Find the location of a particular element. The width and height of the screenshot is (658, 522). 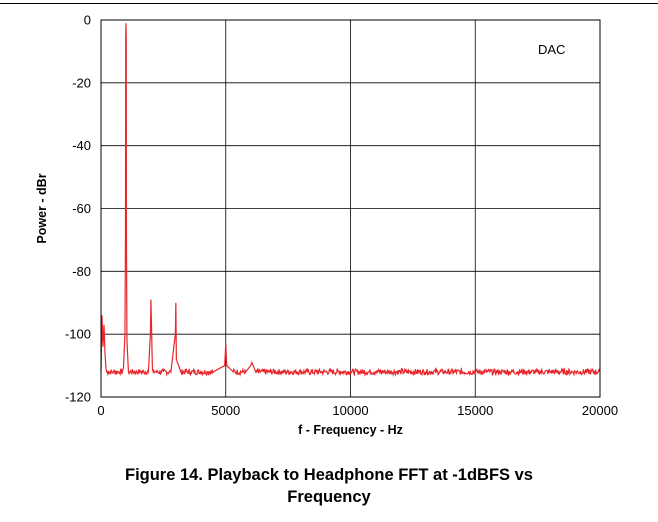

top-rule is located at coordinates (329, 3).